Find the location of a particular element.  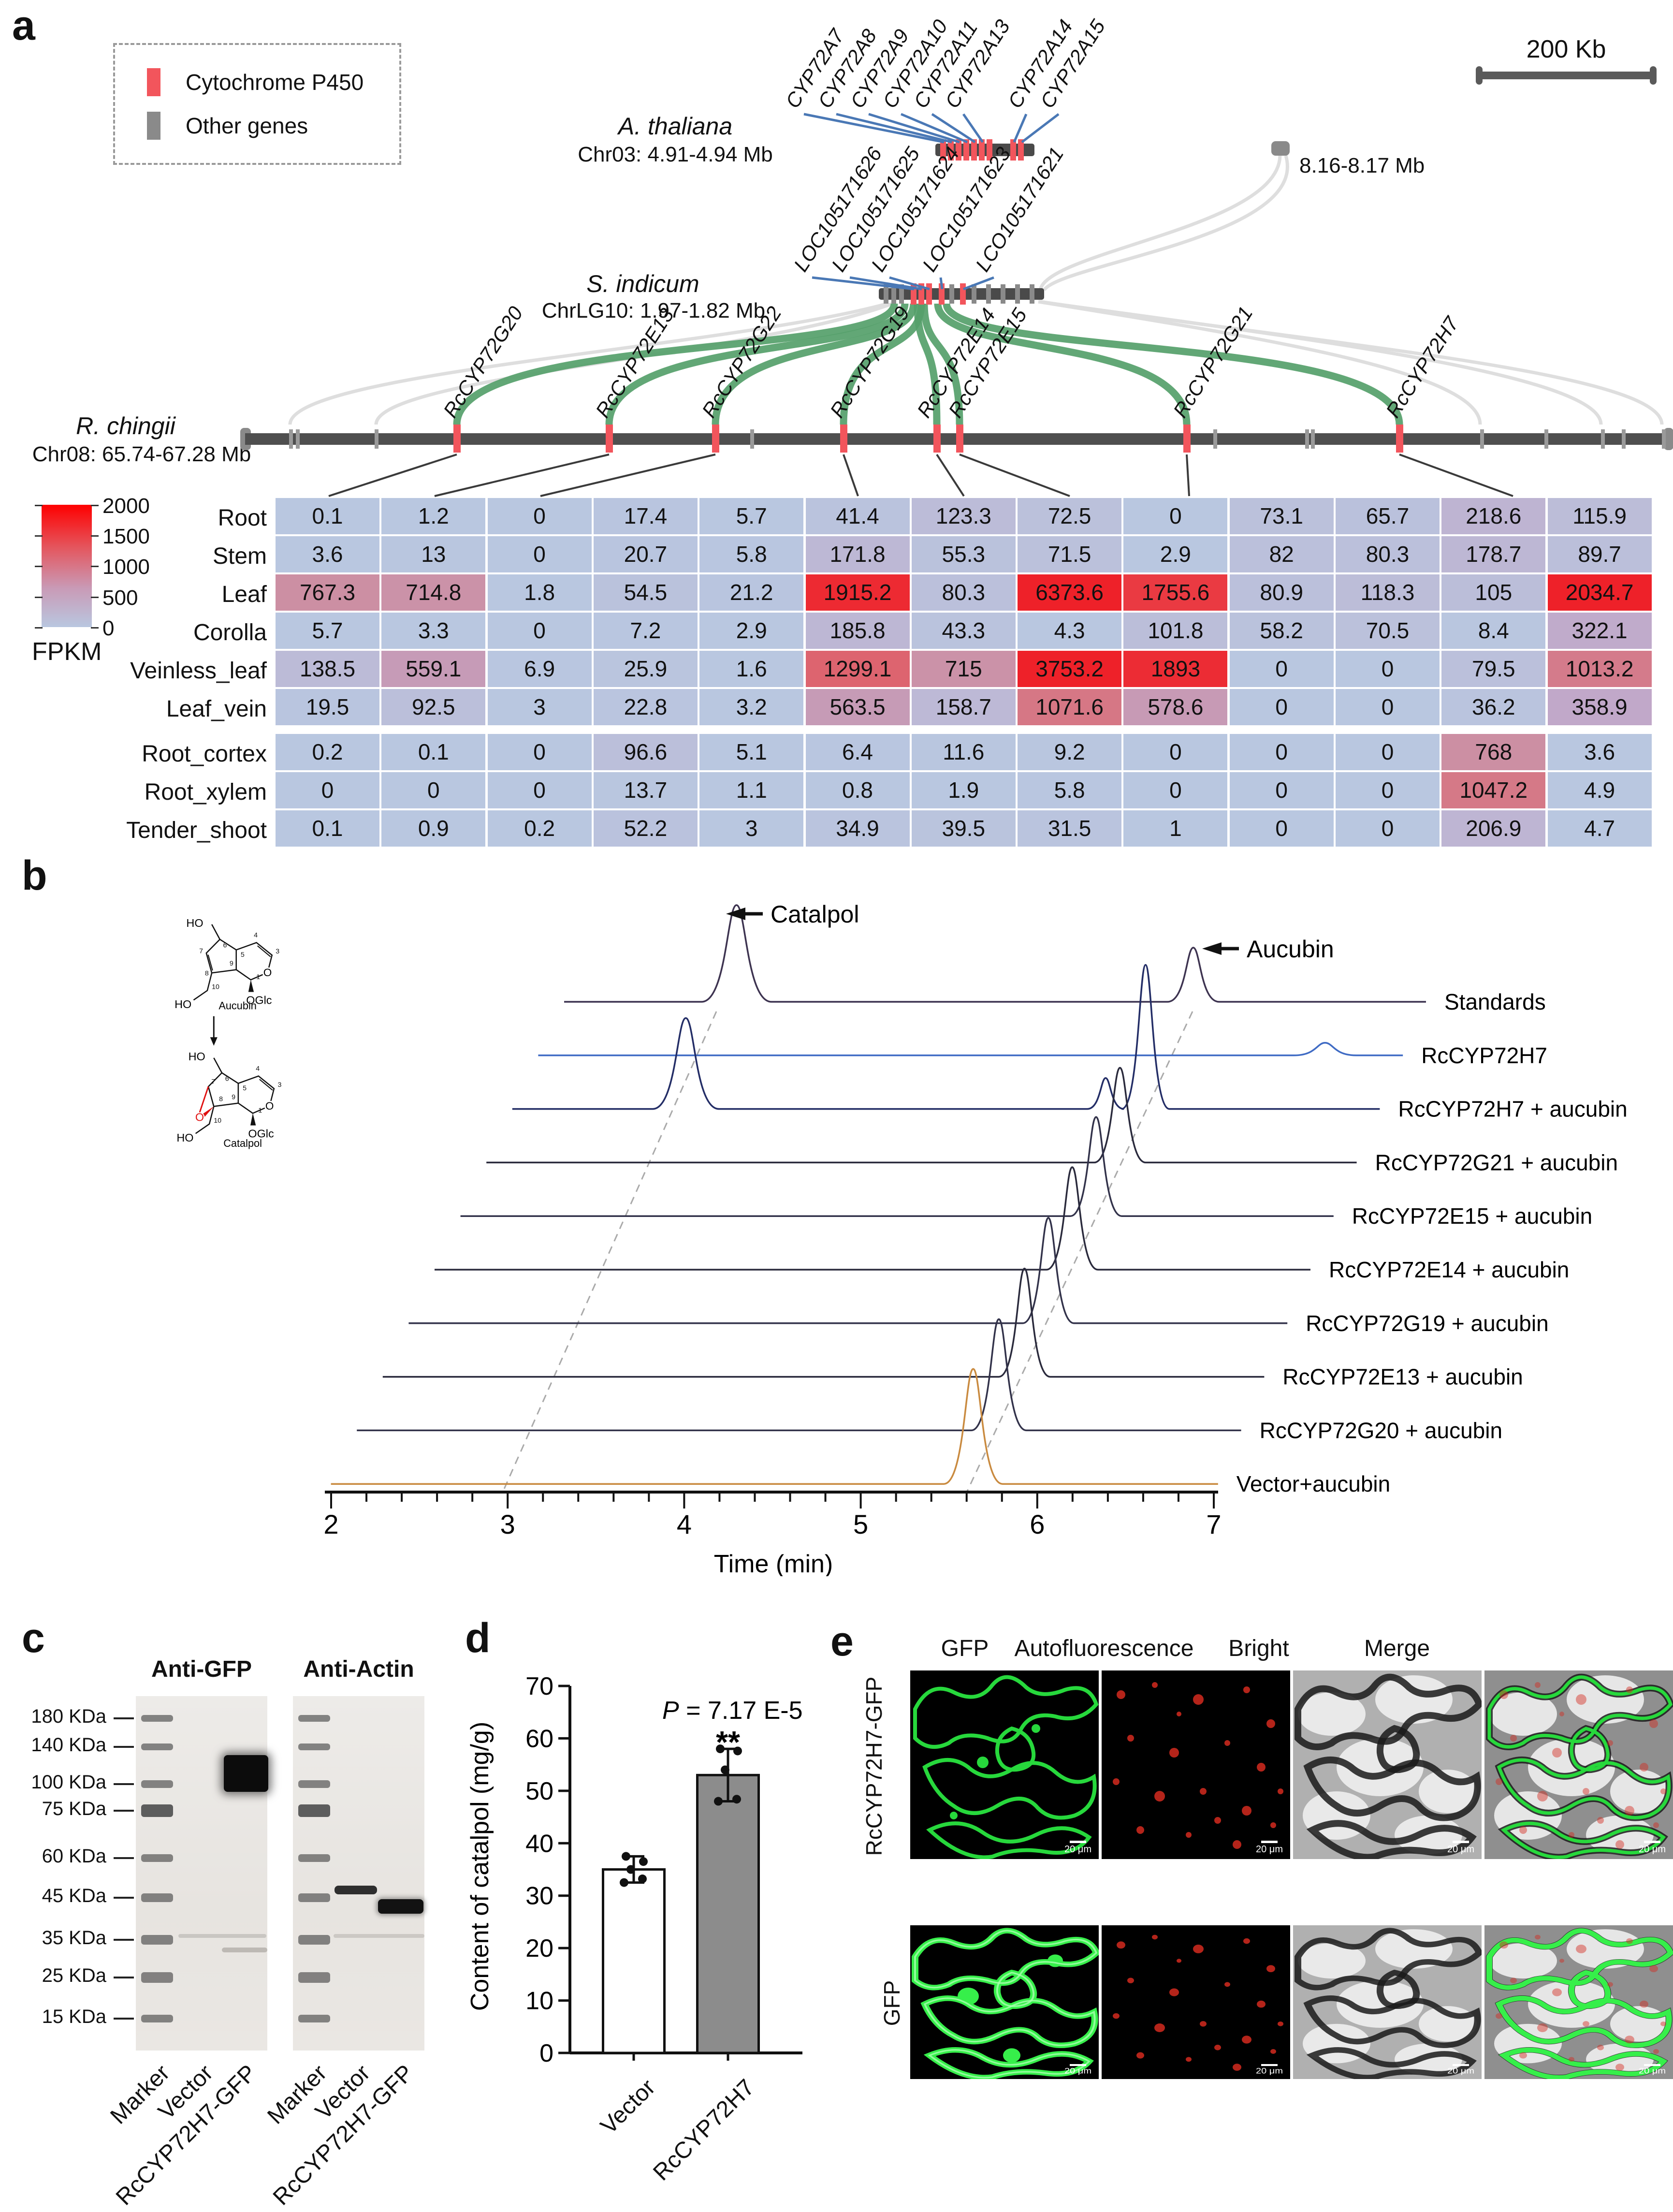

p-value-label: P = 7.17 E-5 is located at coordinates (732, 1711).